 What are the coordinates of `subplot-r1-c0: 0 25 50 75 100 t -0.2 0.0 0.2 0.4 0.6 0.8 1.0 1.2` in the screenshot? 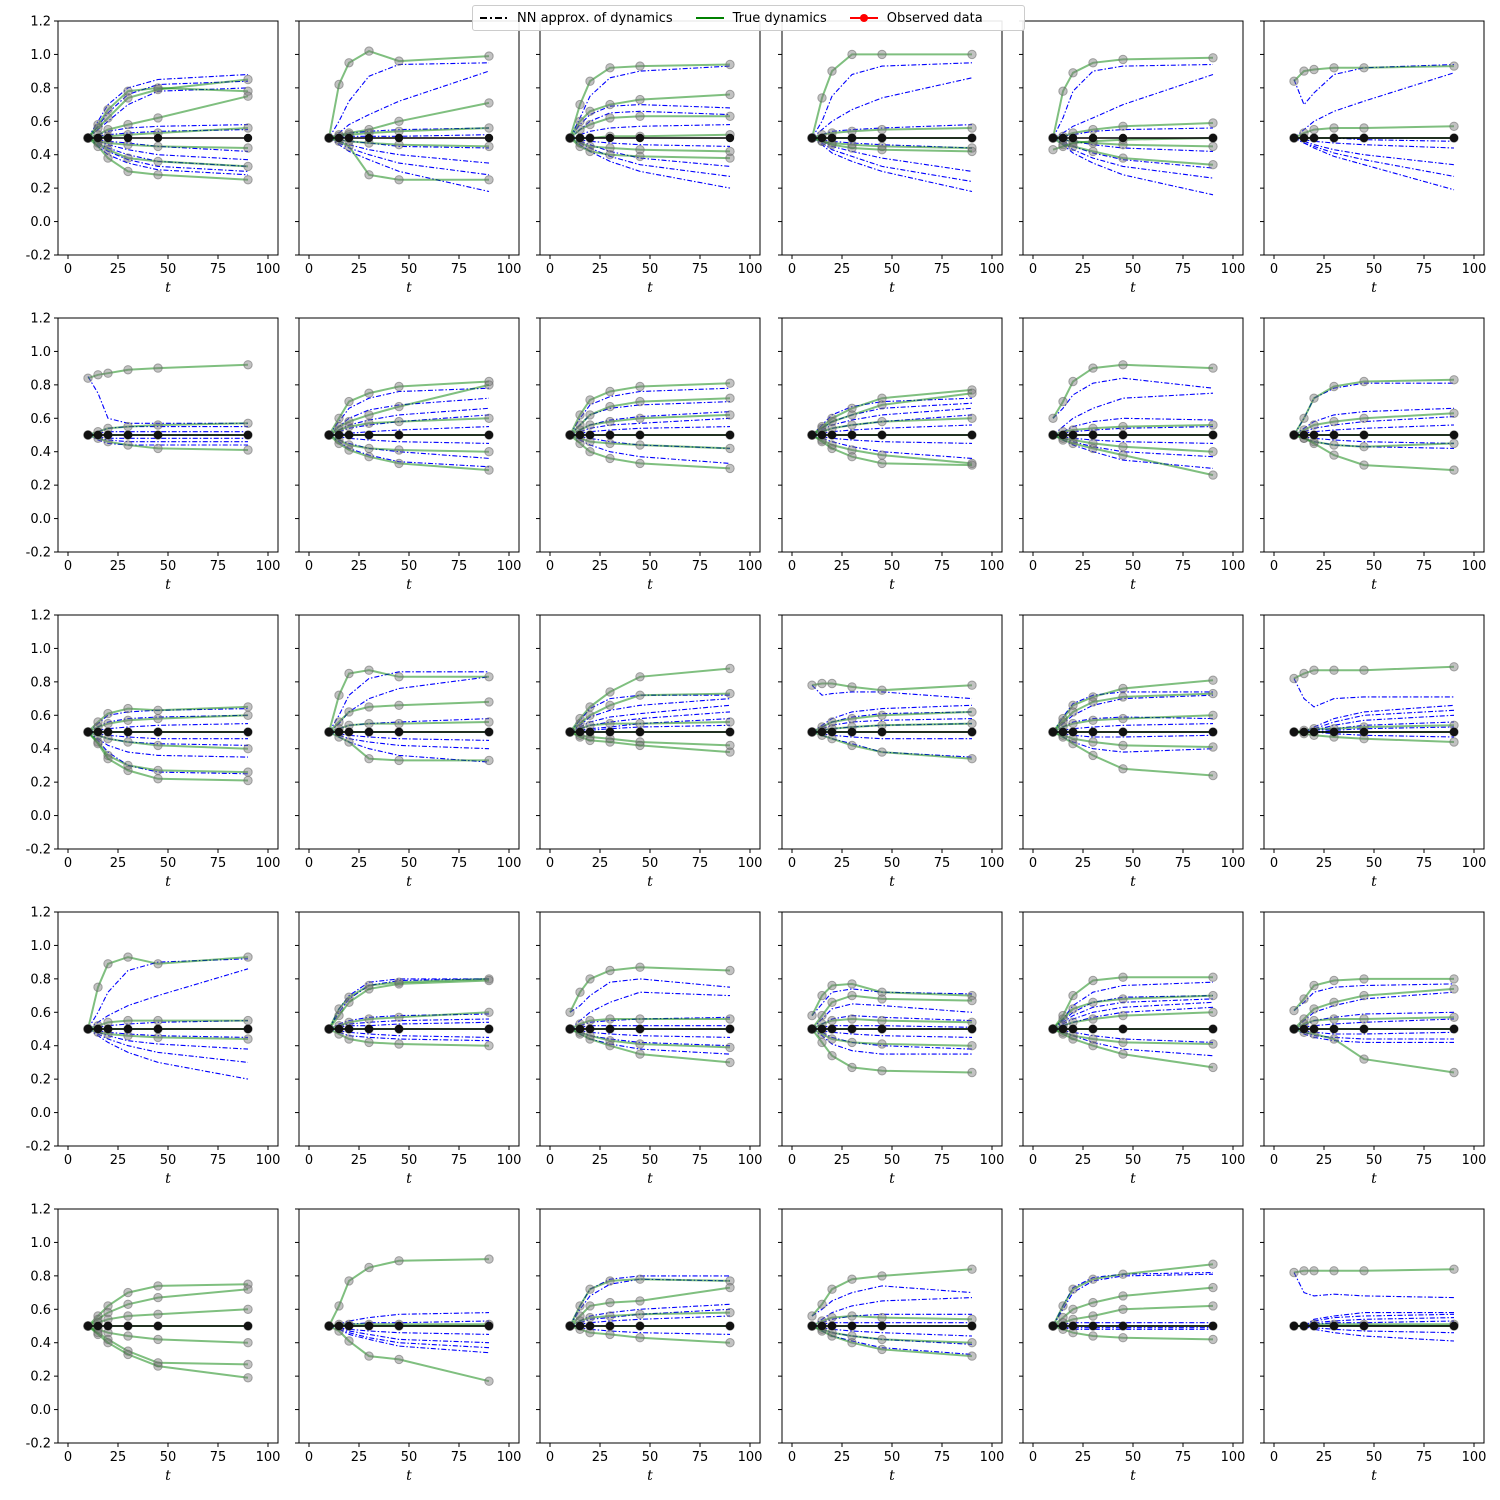 It's located at (153, 453).